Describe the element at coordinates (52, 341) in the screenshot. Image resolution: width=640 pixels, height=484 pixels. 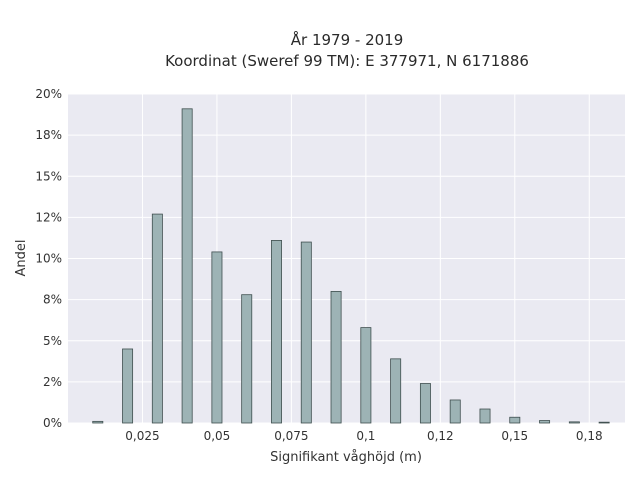
I see `y-tick-label: 5%` at that location.